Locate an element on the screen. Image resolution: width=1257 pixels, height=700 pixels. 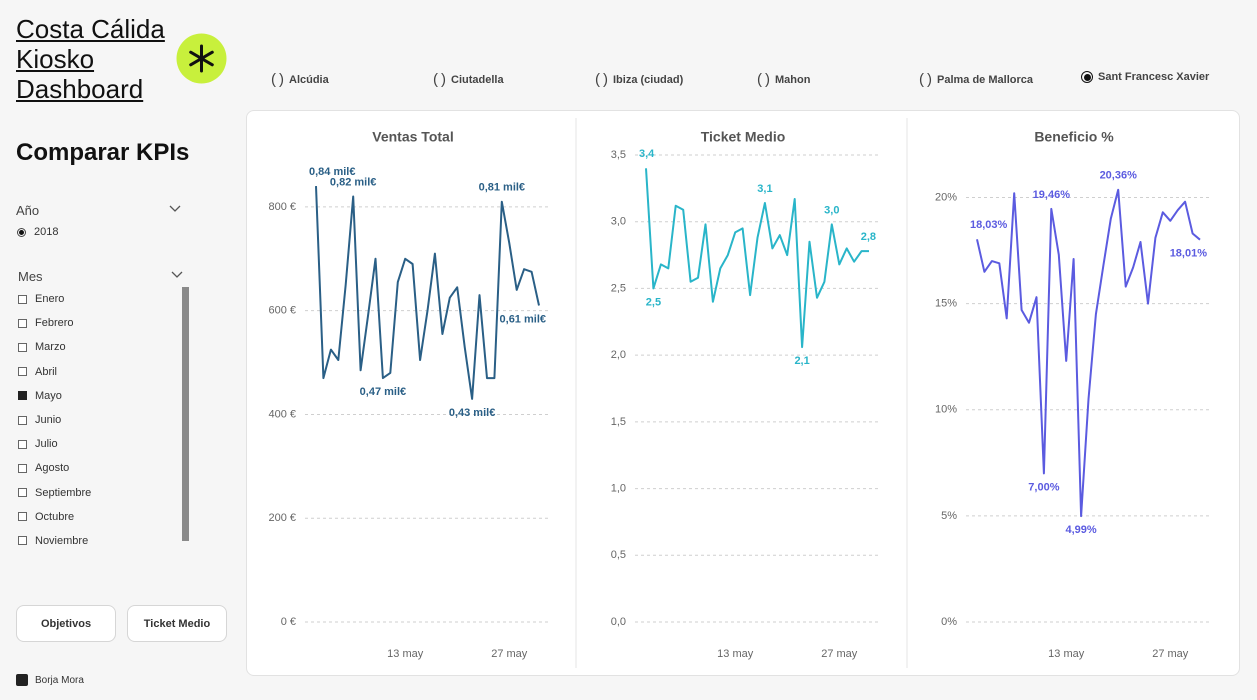
month-option: Enero is located at coordinates (54, 299).